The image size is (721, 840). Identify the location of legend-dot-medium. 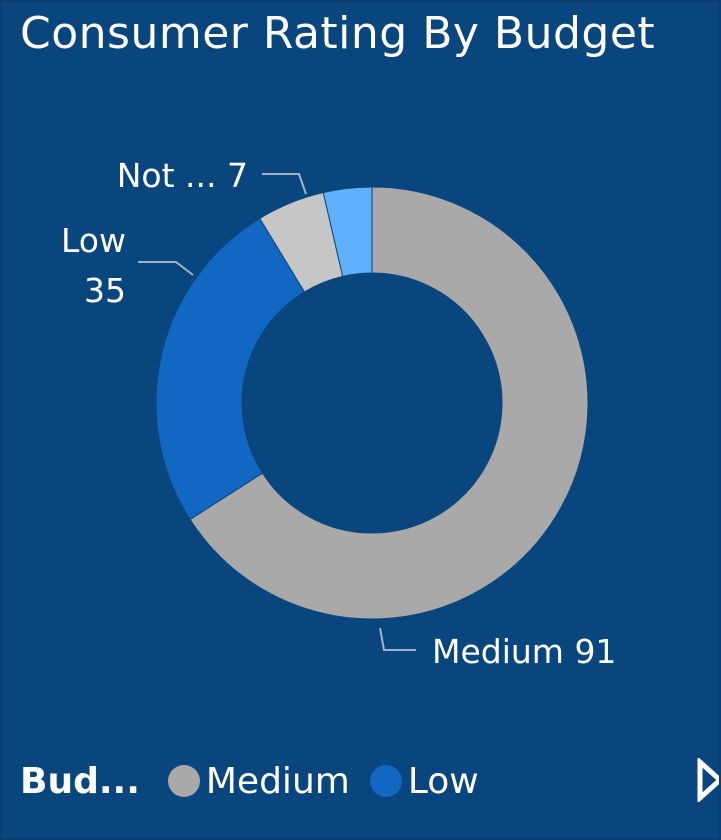
(183, 781).